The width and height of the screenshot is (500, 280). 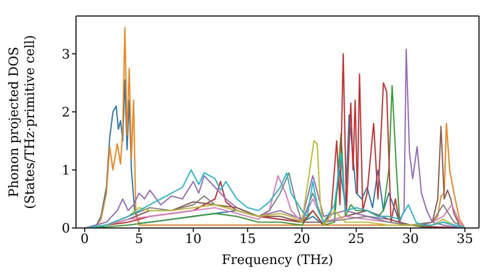 I want to click on x-tick-label: 35, so click(x=465, y=240).